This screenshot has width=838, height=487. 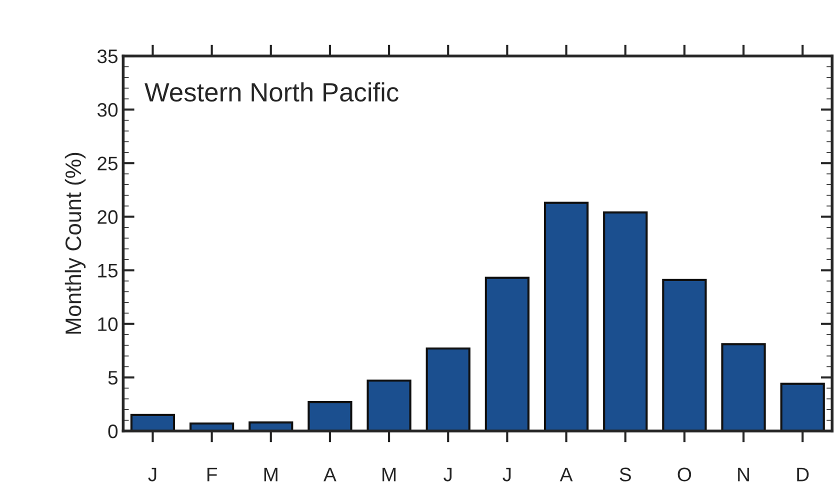 What do you see at coordinates (108, 324) in the screenshot?
I see `y-tick-label: 10` at bounding box center [108, 324].